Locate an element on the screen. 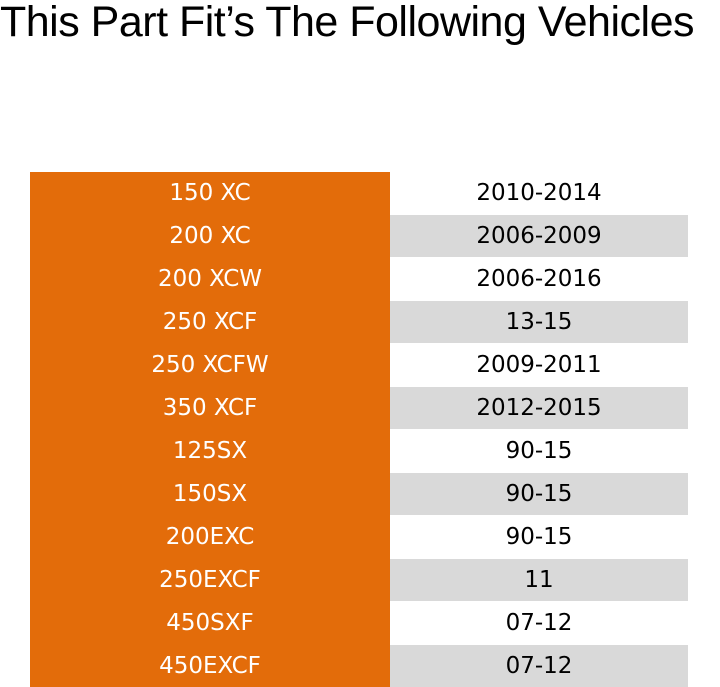 The width and height of the screenshot is (720, 687). model-cell: 350 XCF is located at coordinates (210, 408).